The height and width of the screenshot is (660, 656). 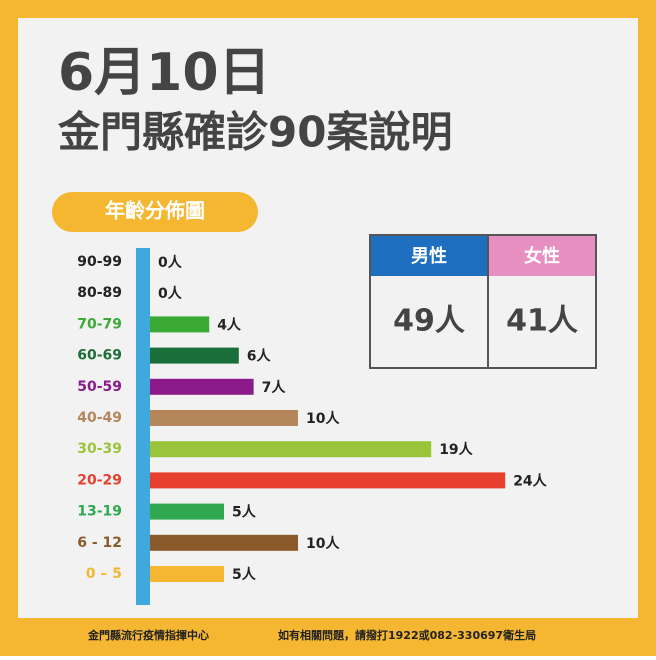 What do you see at coordinates (99, 480) in the screenshot?
I see `category-label: 20-29` at bounding box center [99, 480].